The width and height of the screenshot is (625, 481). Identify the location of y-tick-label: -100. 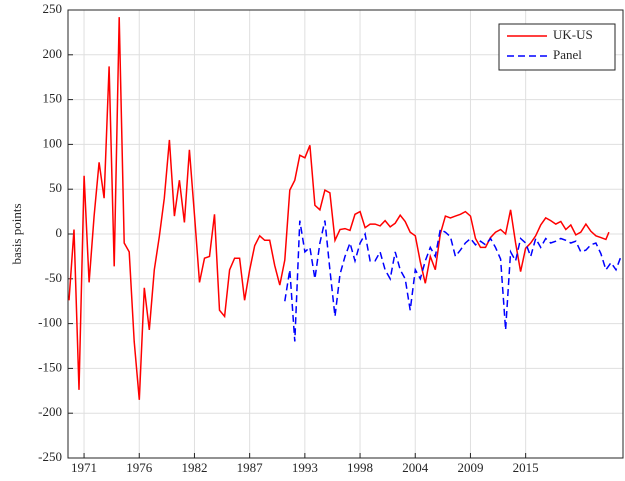
(50, 322).